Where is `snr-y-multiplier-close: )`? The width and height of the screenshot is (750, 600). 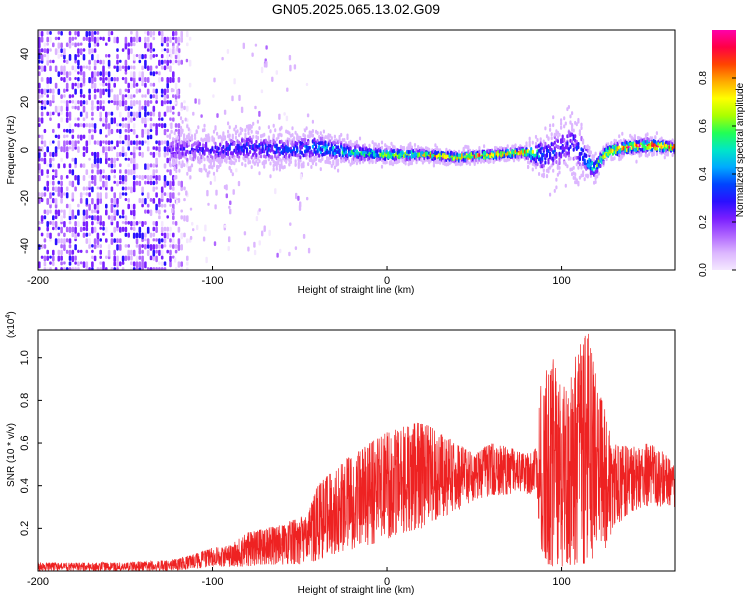 snr-y-multiplier-close: ) is located at coordinates (11, 312).